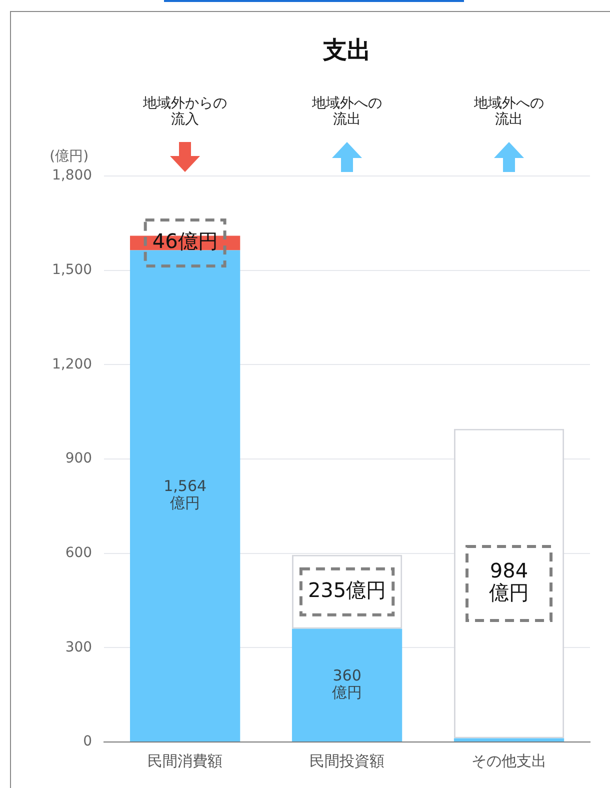 This screenshot has height=788, width=610. I want to click on y-tick-label: 1,800, so click(72, 176).